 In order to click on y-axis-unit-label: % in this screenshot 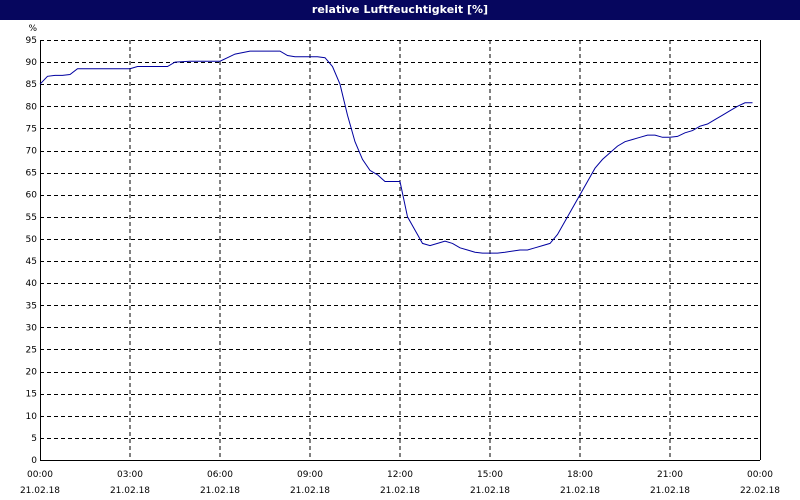, I will do `click(32, 29)`.